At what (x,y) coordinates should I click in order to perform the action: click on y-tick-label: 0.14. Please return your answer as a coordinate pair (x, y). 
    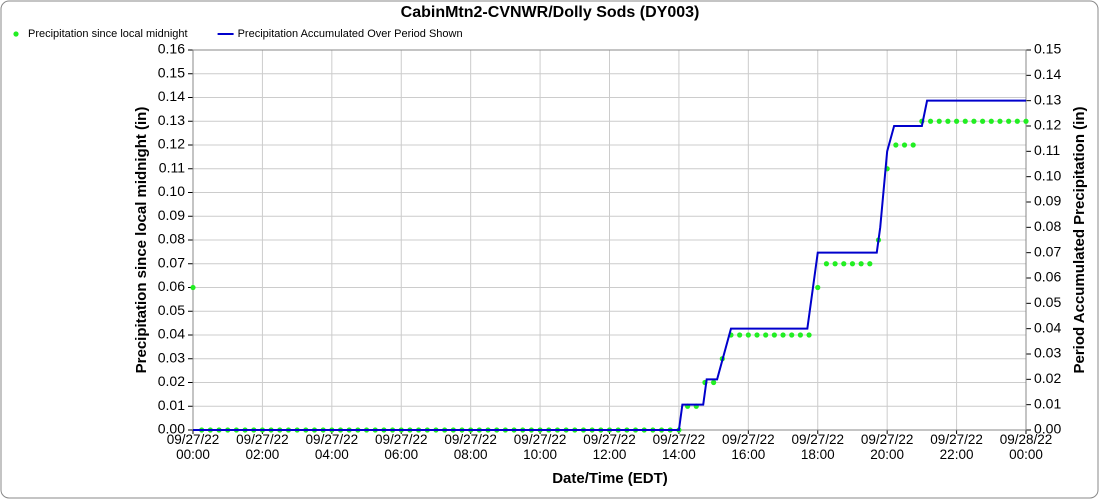
    Looking at the image, I should click on (171, 96).